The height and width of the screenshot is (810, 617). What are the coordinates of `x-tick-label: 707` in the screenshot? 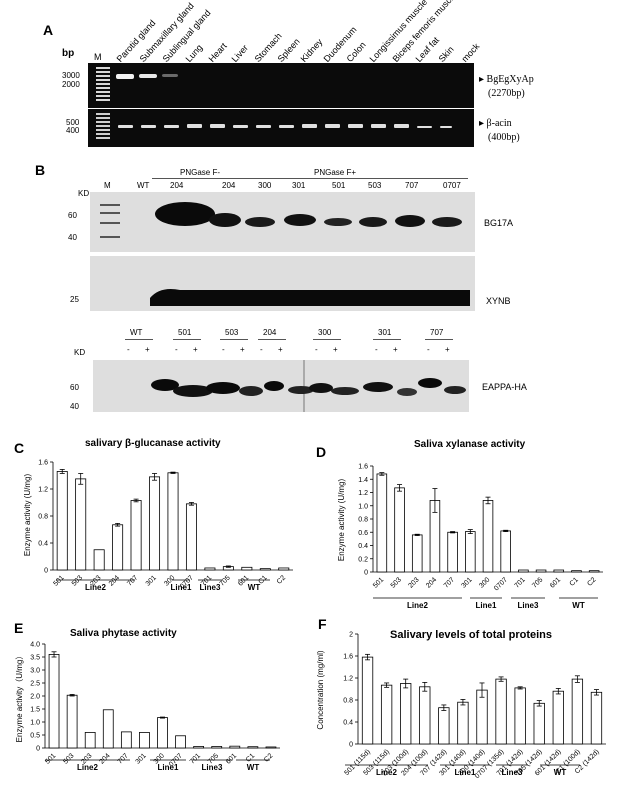 It's located at (449, 582).